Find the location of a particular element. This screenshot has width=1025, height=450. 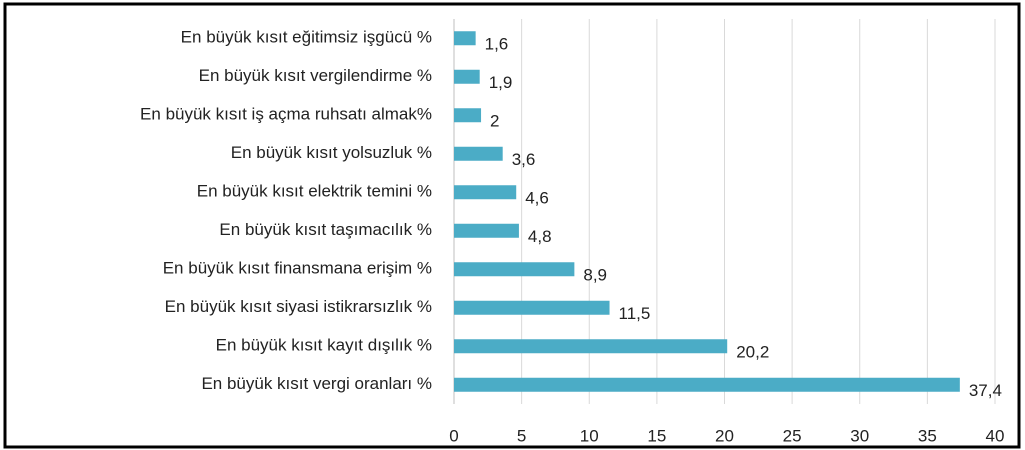

x-tick-label: 35 is located at coordinates (927, 435).